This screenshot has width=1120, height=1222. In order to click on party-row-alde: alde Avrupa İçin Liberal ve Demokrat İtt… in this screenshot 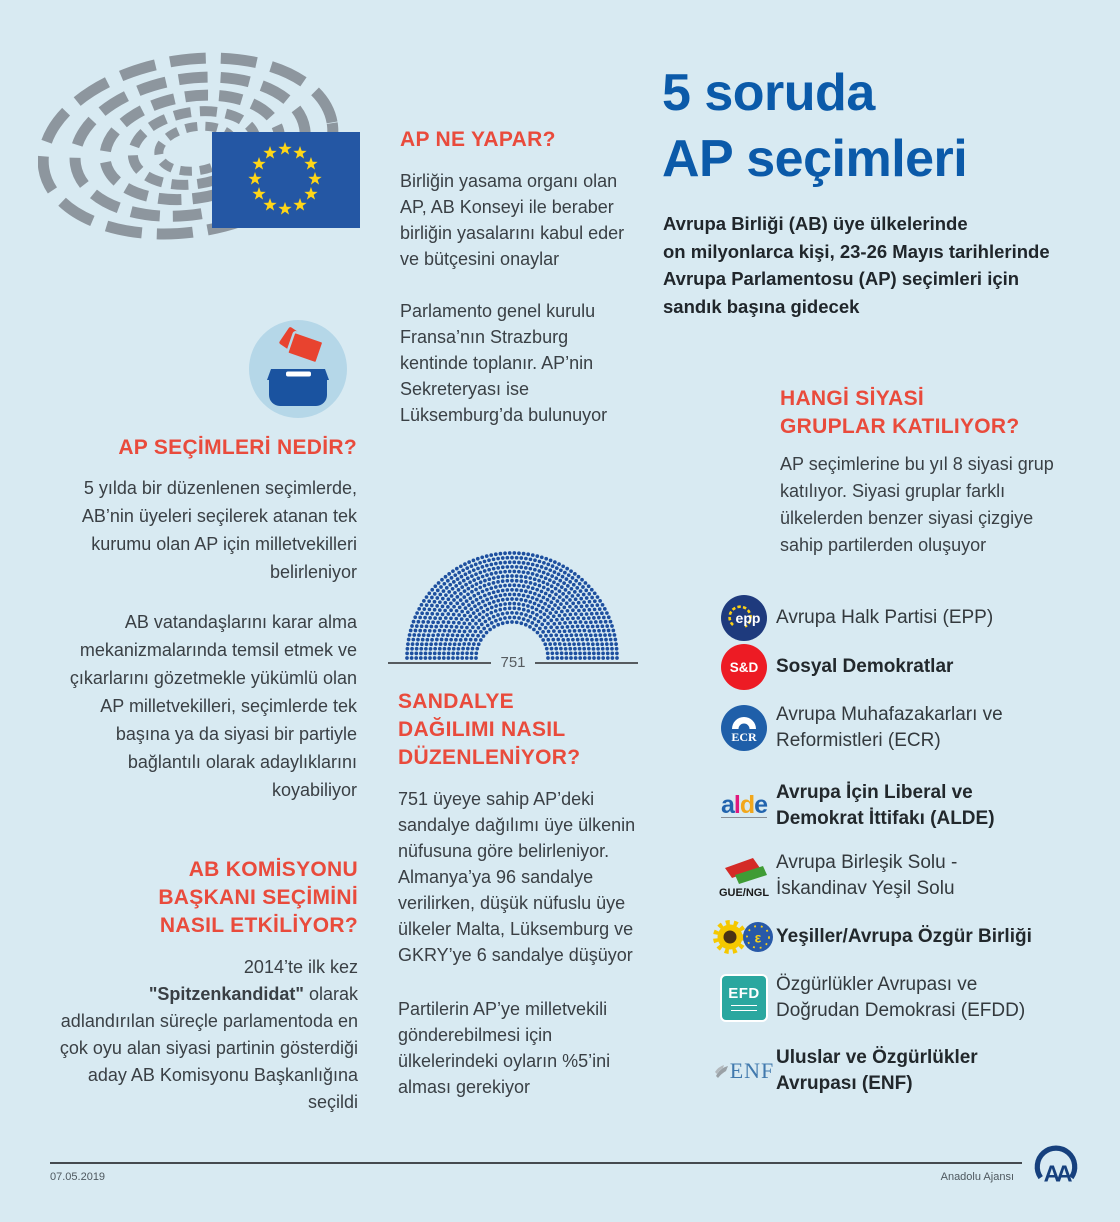, I will do `click(914, 806)`.